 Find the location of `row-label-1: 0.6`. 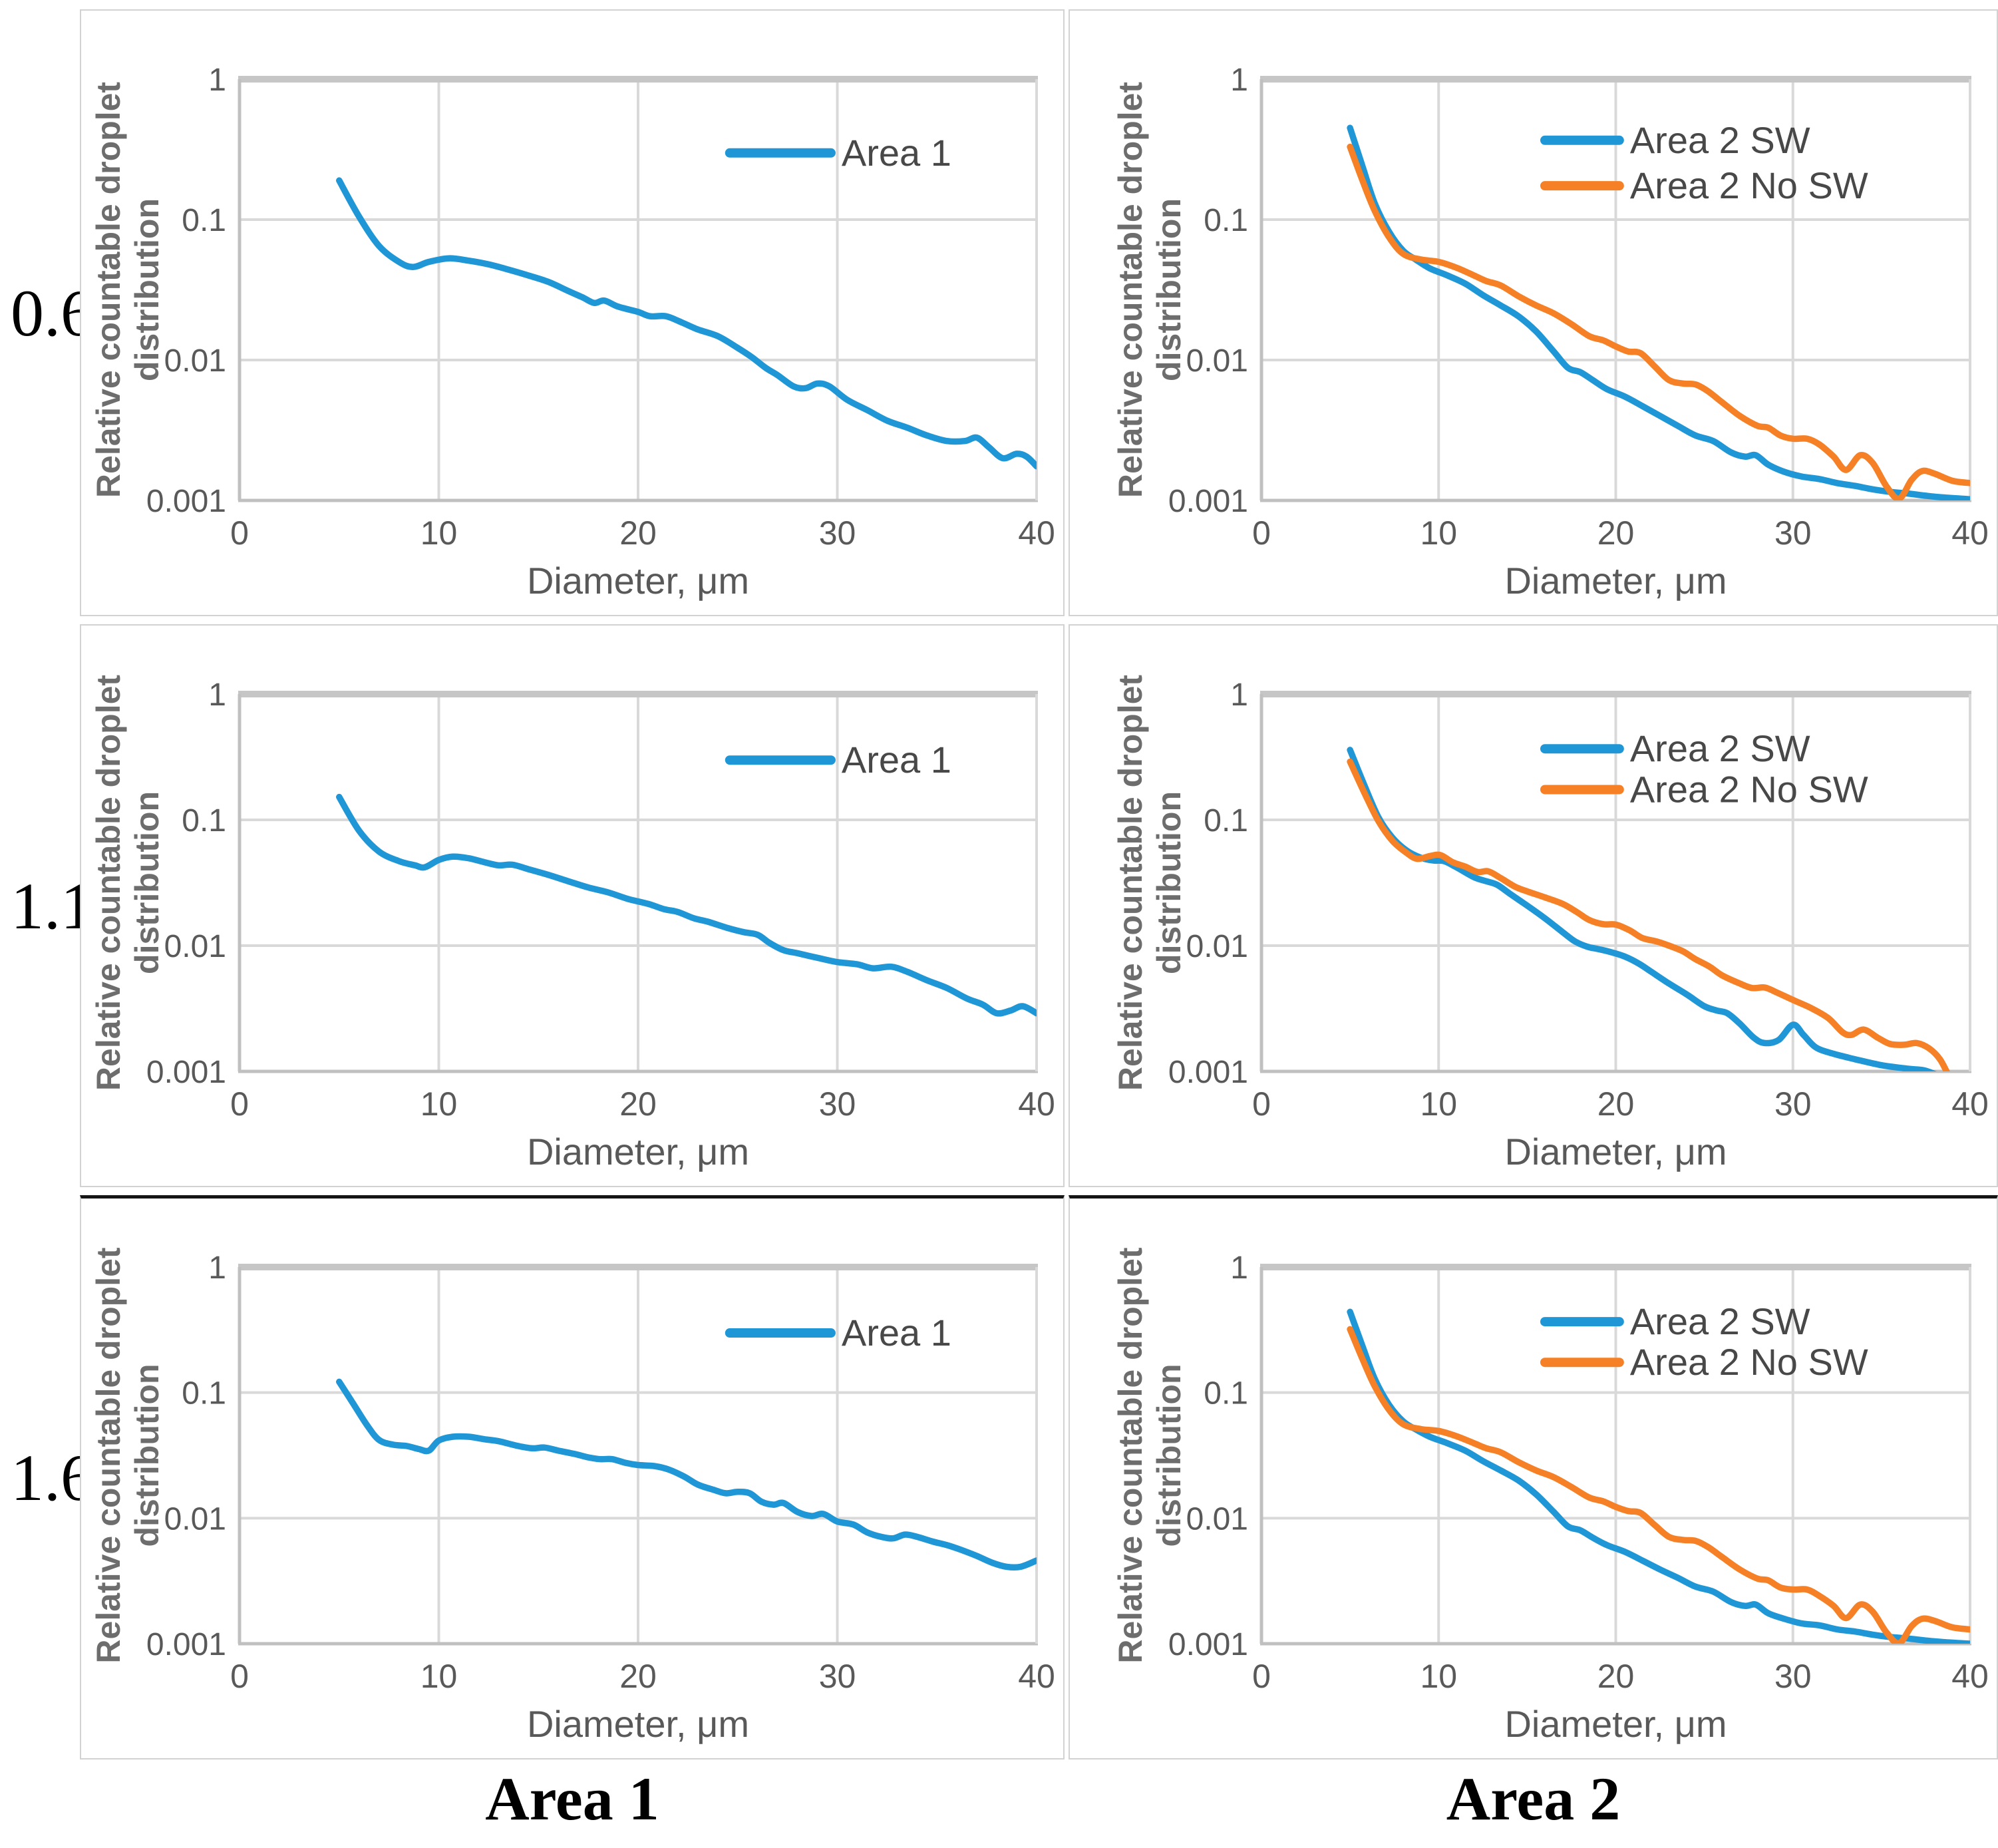

row-label-1: 0.6 is located at coordinates (47, 312).